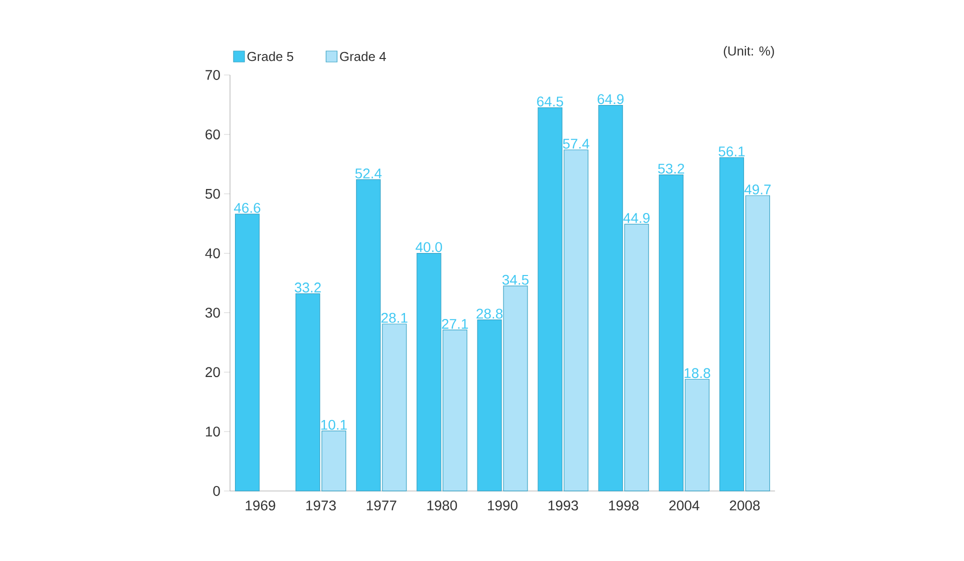  Describe the element at coordinates (576, 143) in the screenshot. I see `data-label: 57.4` at that location.